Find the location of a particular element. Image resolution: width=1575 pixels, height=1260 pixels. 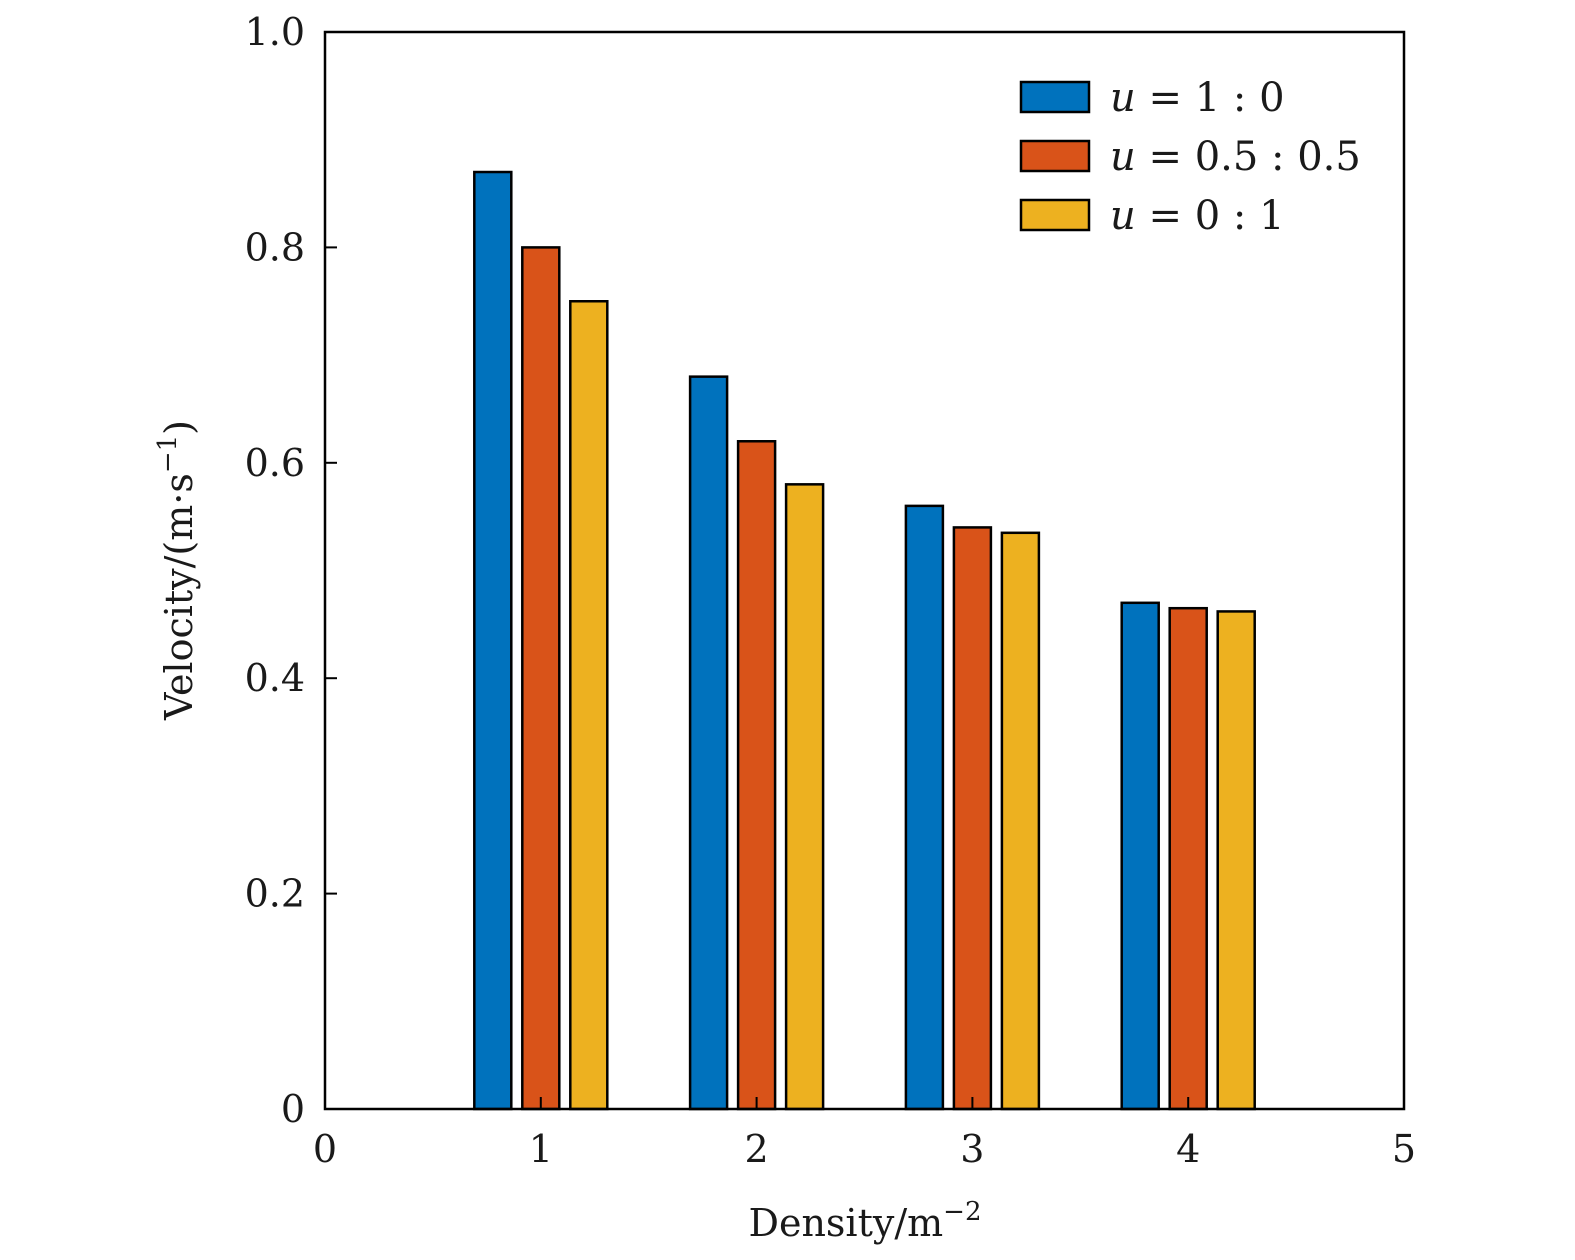

y-tick-label: 0.4 is located at coordinates (275, 678).